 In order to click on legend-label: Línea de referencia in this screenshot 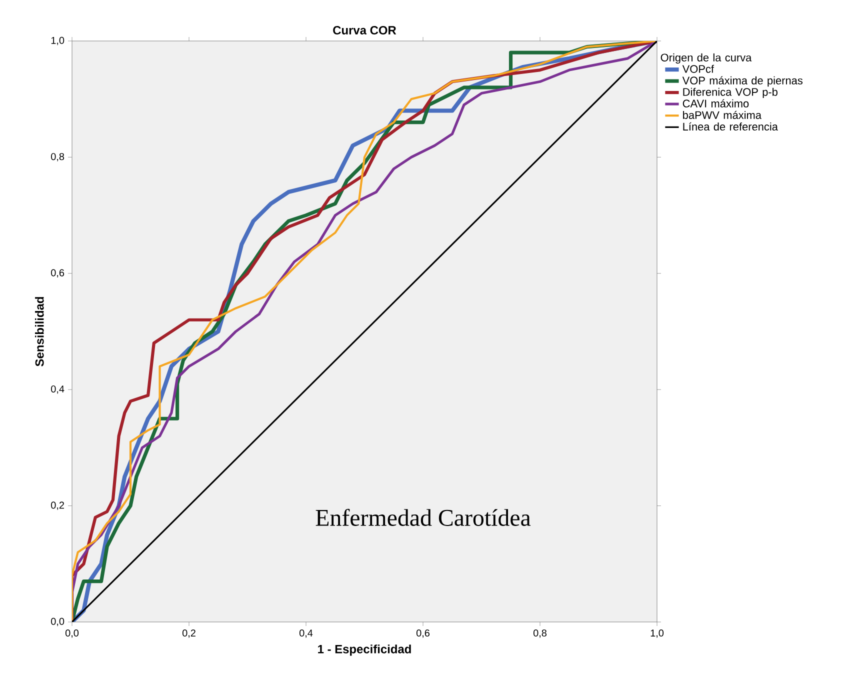, I will do `click(730, 126)`.